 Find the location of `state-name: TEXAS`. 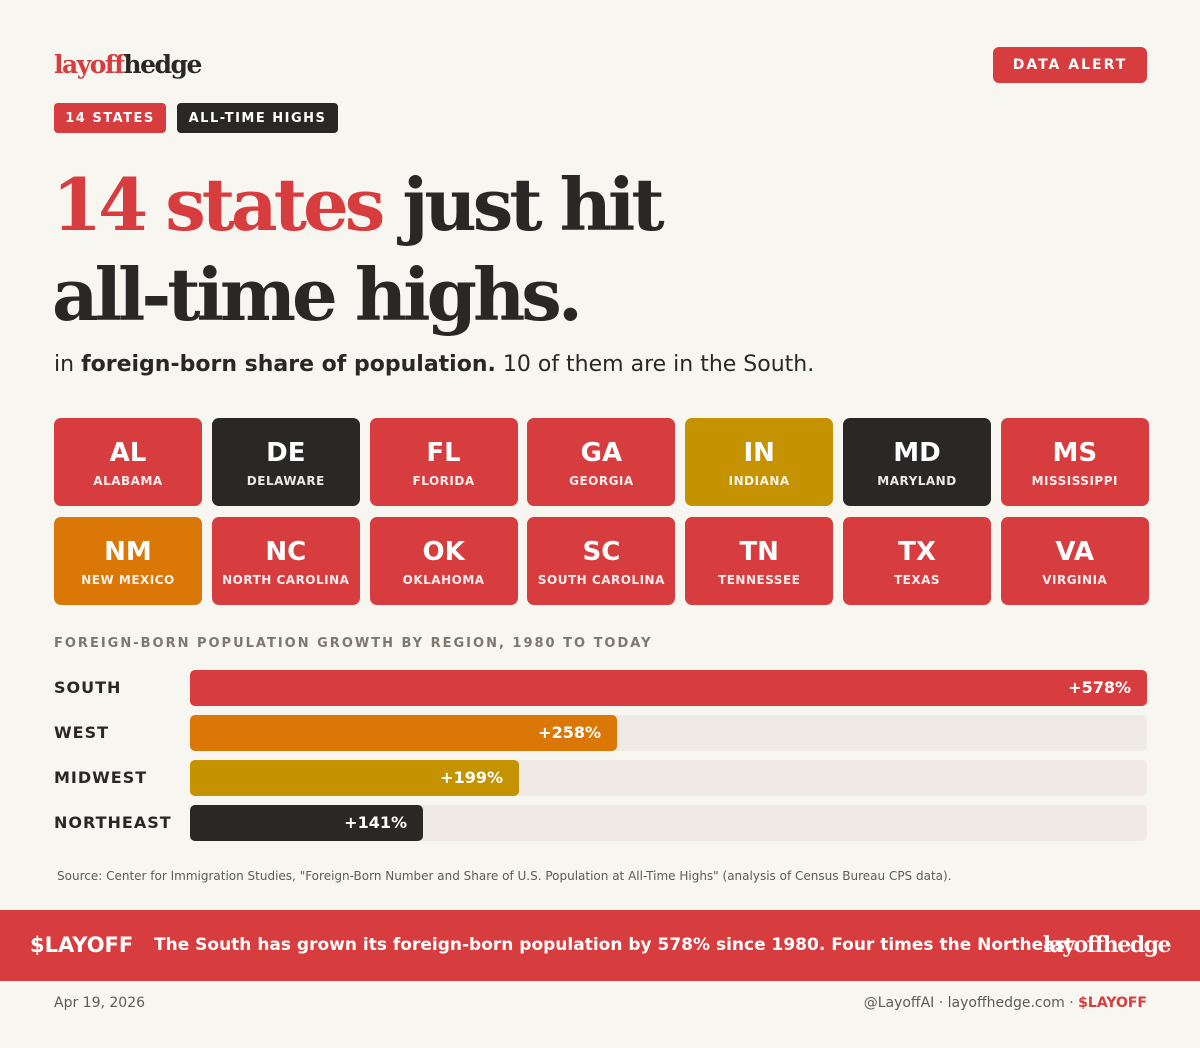

state-name: TEXAS is located at coordinates (917, 579).